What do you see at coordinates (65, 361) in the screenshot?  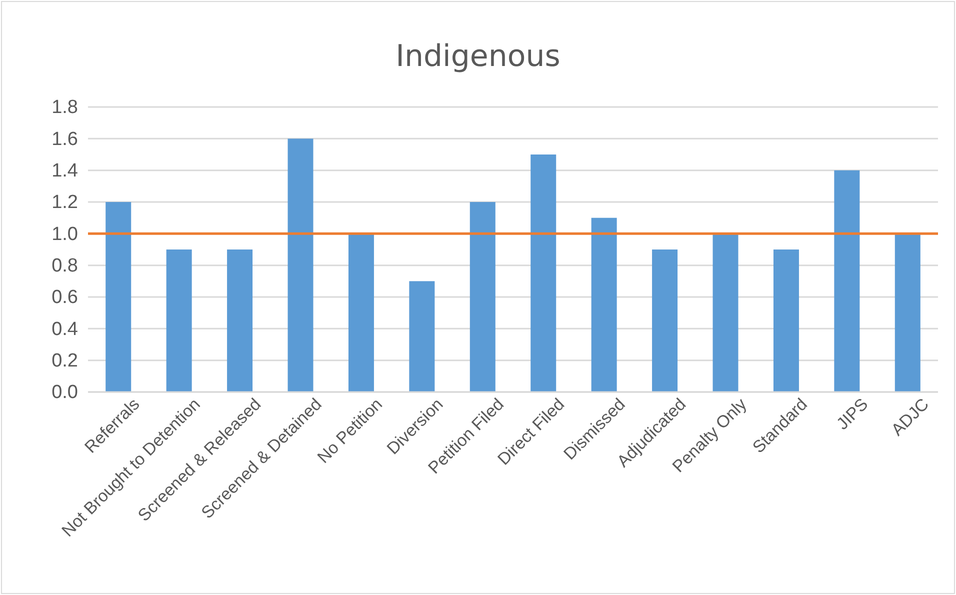 I see `y-tick-label: 0.2` at bounding box center [65, 361].